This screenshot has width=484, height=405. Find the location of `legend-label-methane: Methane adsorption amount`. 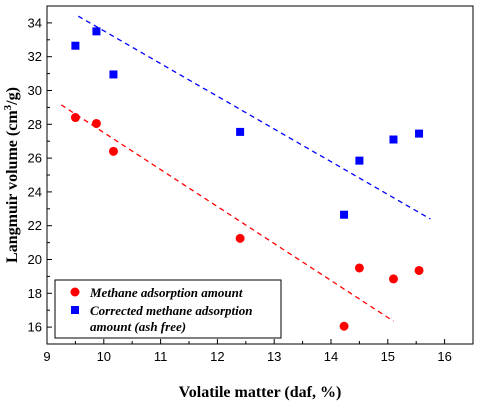

legend-label-methane: Methane adsorption amount is located at coordinates (166, 292).